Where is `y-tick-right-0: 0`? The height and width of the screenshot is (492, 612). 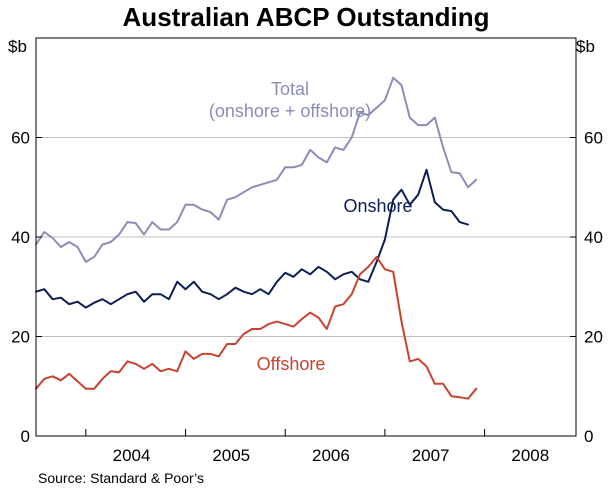 y-tick-right-0: 0 is located at coordinates (588, 436).